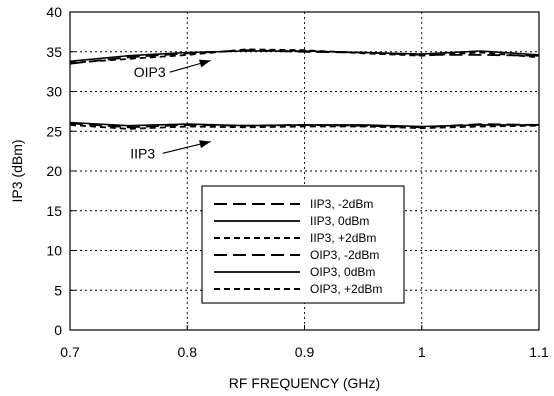  What do you see at coordinates (54, 52) in the screenshot?
I see `y-tick-label: 35` at bounding box center [54, 52].